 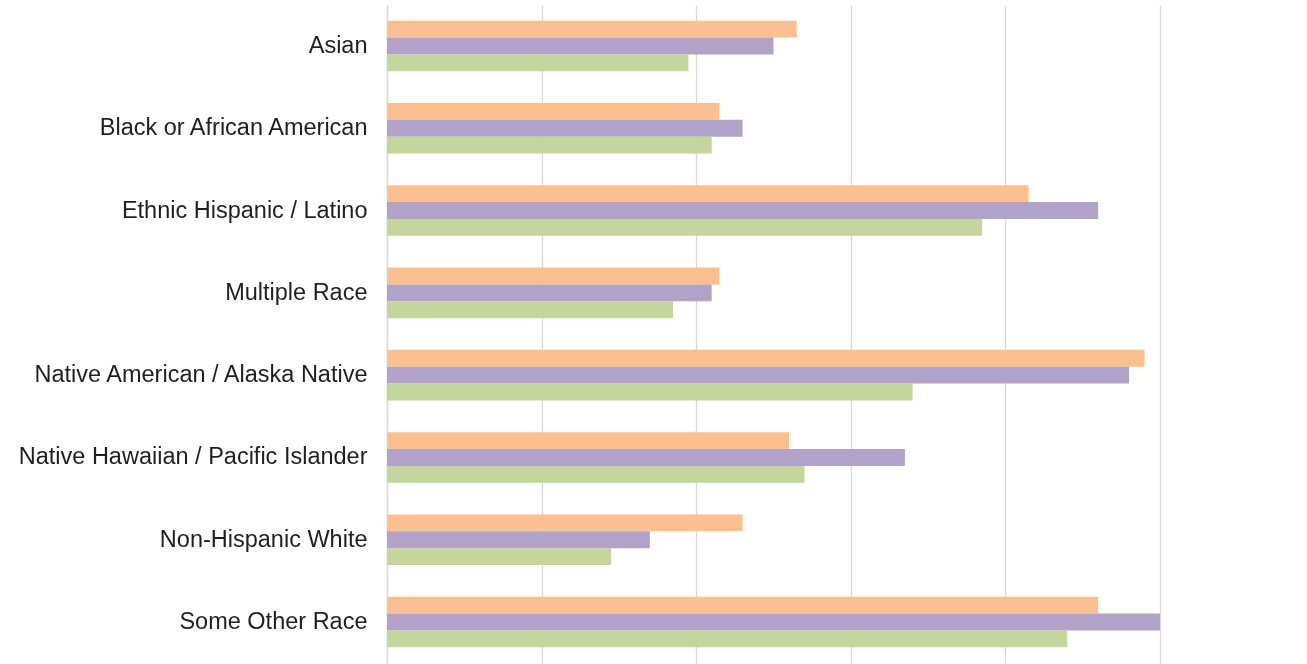 What do you see at coordinates (296, 291) in the screenshot?
I see `y-tick-label: Multiple Race` at bounding box center [296, 291].